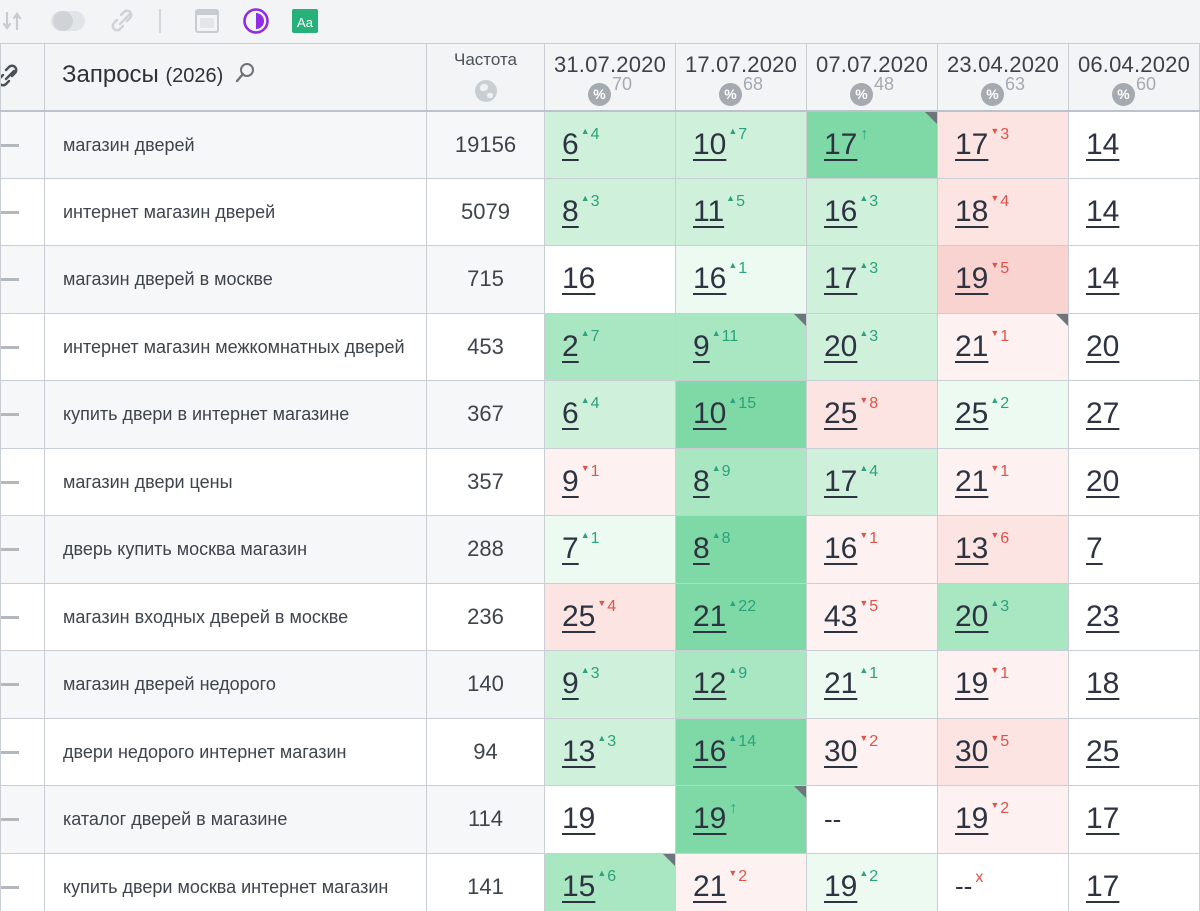  Describe the element at coordinates (1003, 549) in the screenshot. I see `position-cell: 13 ▼6` at that location.